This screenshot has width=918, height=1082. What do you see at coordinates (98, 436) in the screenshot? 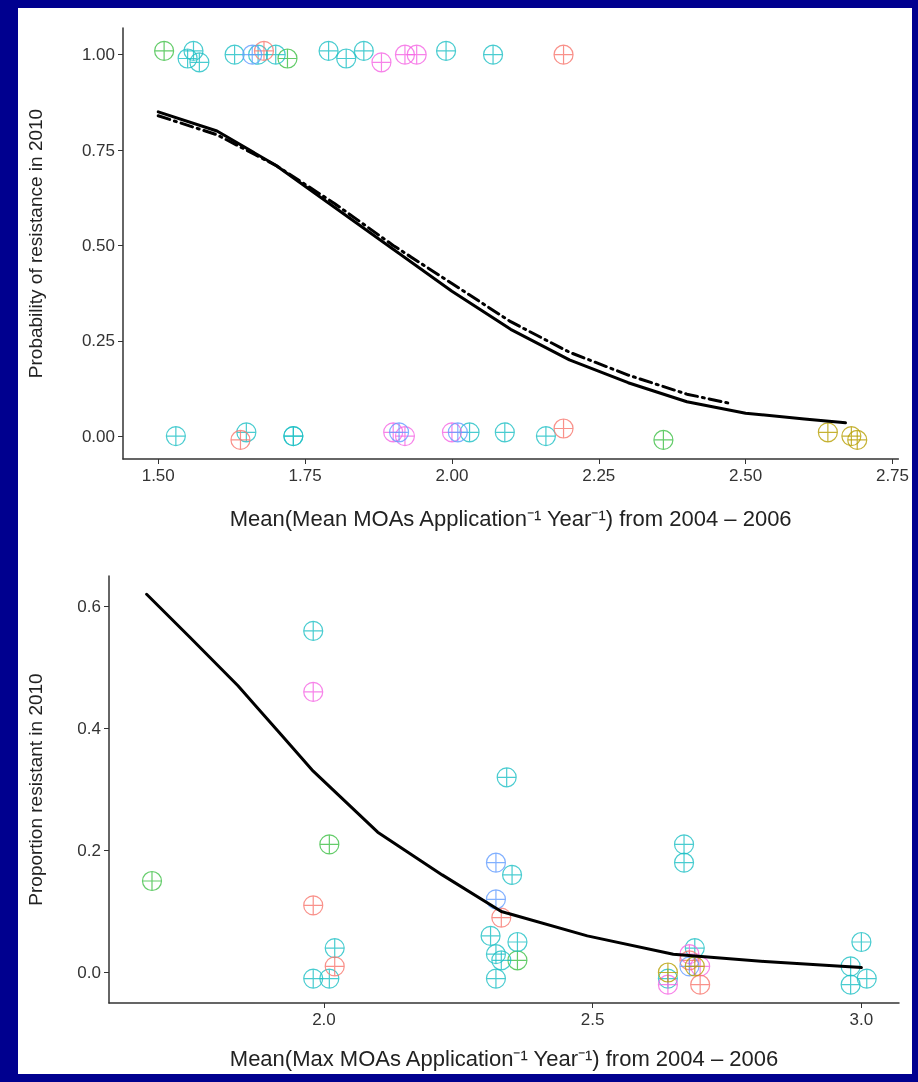
I see `y-tick-label: 0.00` at bounding box center [98, 436].